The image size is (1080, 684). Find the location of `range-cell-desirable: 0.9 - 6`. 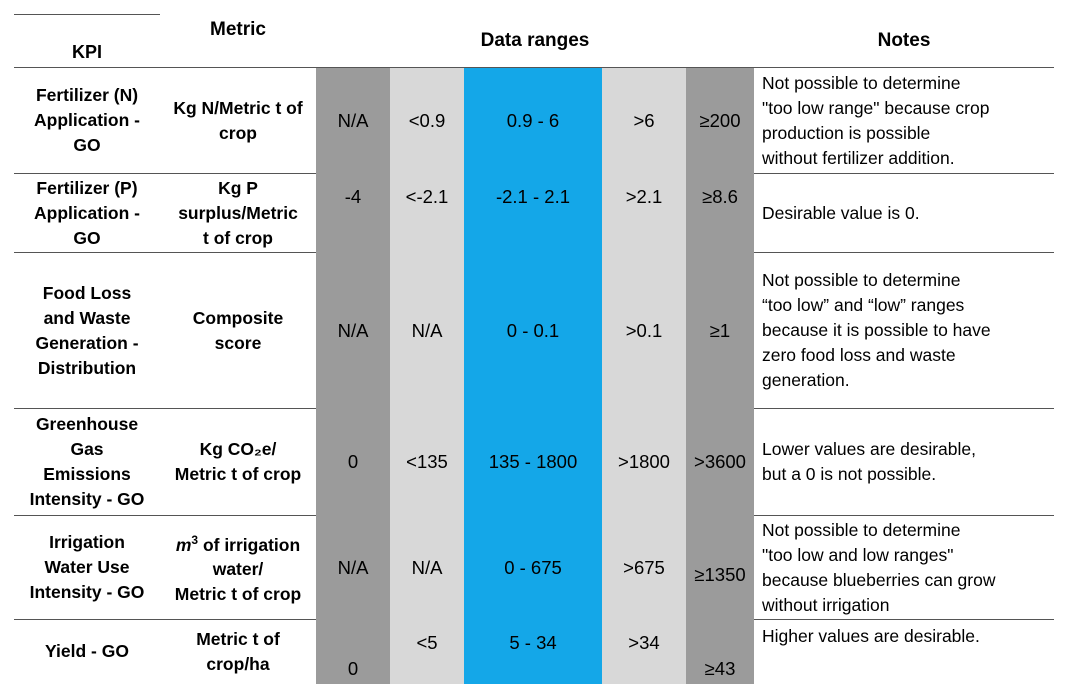

range-cell-desirable: 0.9 - 6 is located at coordinates (533, 120).